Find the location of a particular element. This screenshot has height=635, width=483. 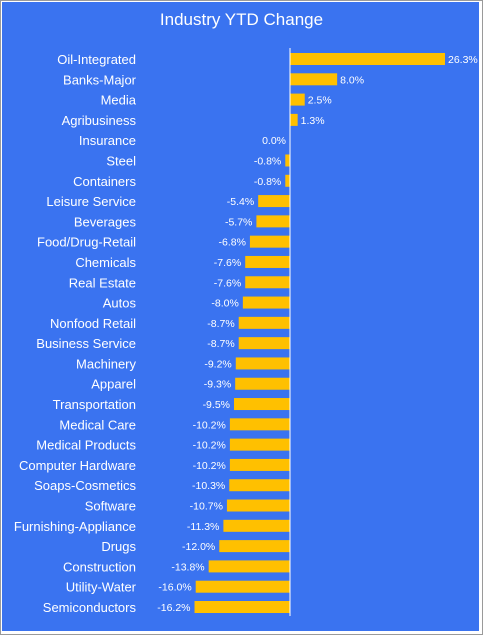

category-label: Steel is located at coordinates (121, 160).